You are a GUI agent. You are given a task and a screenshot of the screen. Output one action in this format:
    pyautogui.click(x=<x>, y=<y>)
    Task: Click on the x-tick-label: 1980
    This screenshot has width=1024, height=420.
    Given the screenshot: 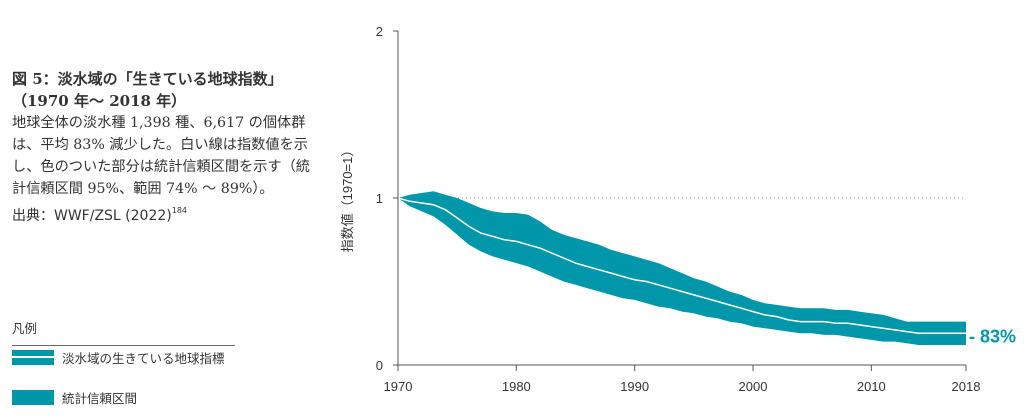 What is the action you would take?
    pyautogui.click(x=516, y=386)
    